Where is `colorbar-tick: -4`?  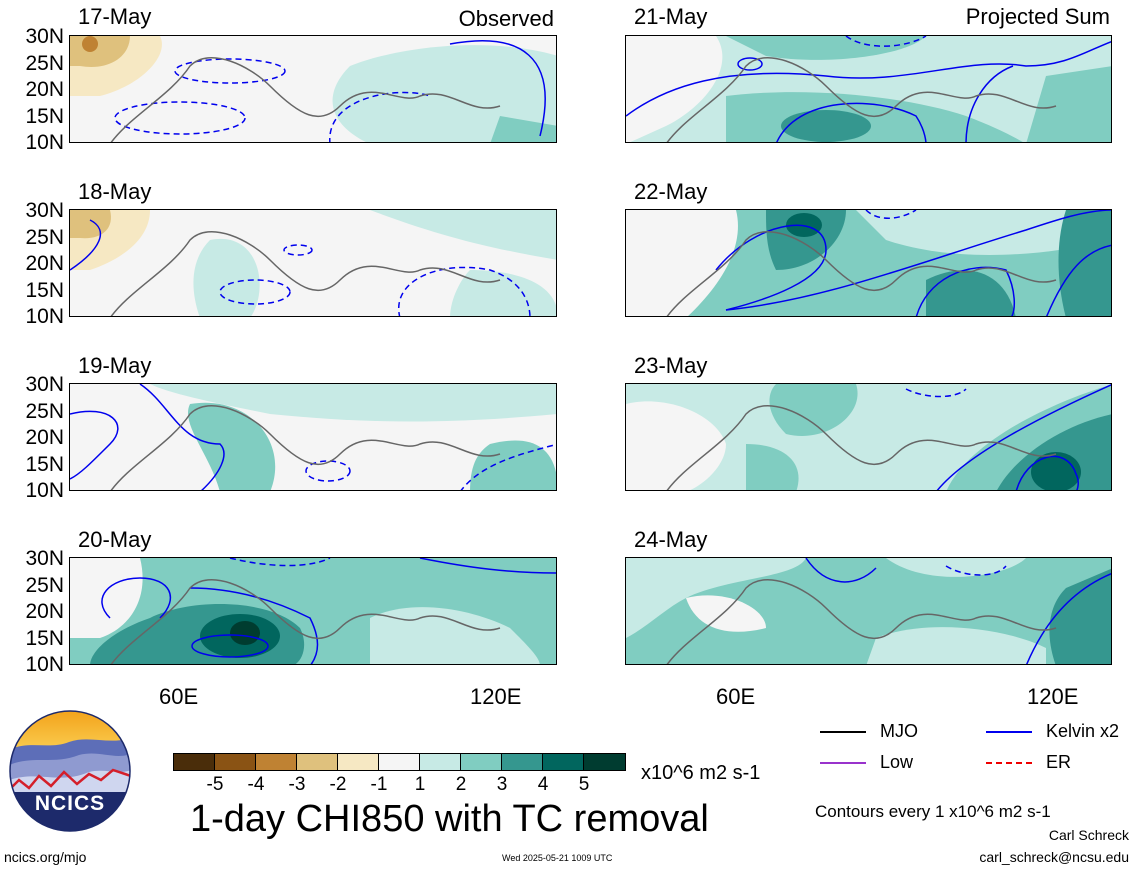
colorbar-tick: -4 is located at coordinates (256, 784).